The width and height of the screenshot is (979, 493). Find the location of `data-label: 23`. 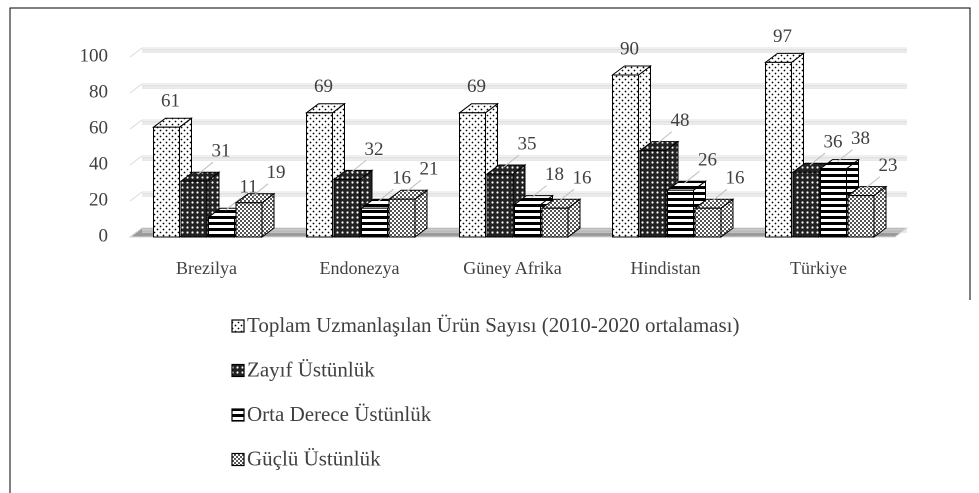

data-label: 23 is located at coordinates (888, 165).